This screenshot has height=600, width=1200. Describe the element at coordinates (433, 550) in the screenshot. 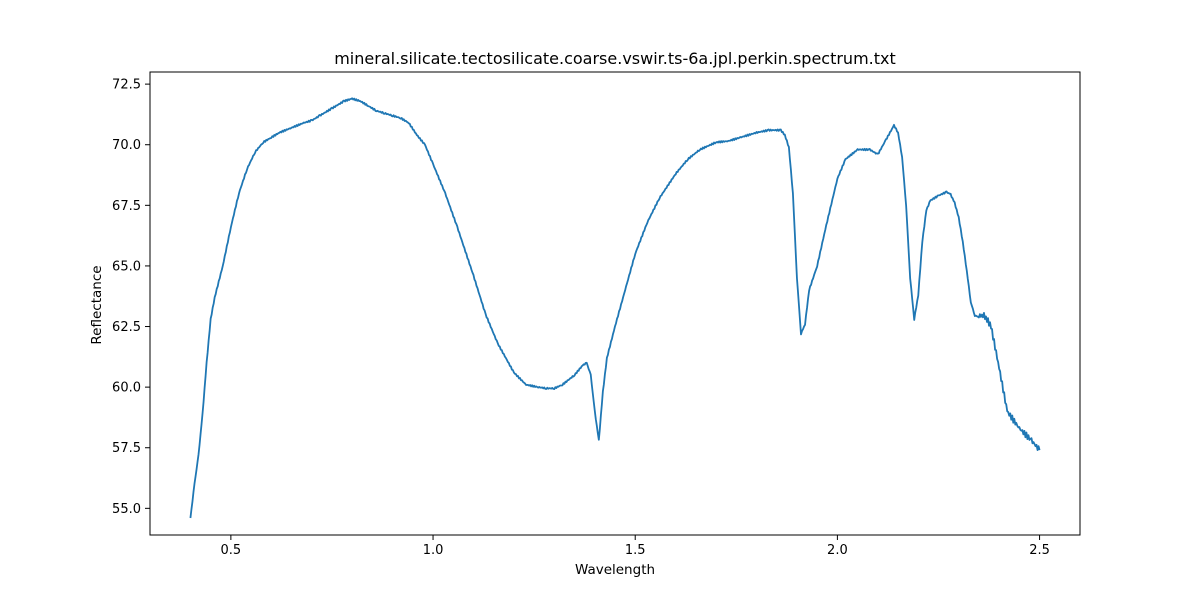

I see `x-tick-label: 1.0` at that location.